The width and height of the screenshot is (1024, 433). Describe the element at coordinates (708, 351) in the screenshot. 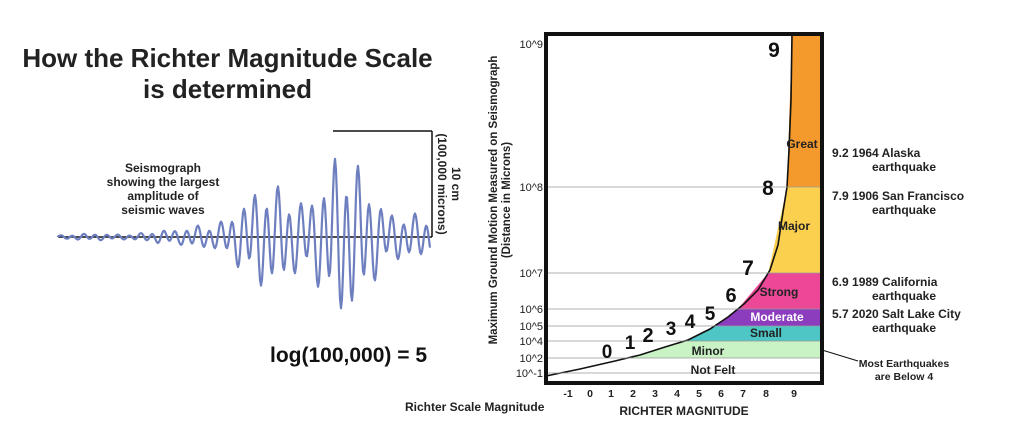

I see `category-label-minor: Minor` at that location.